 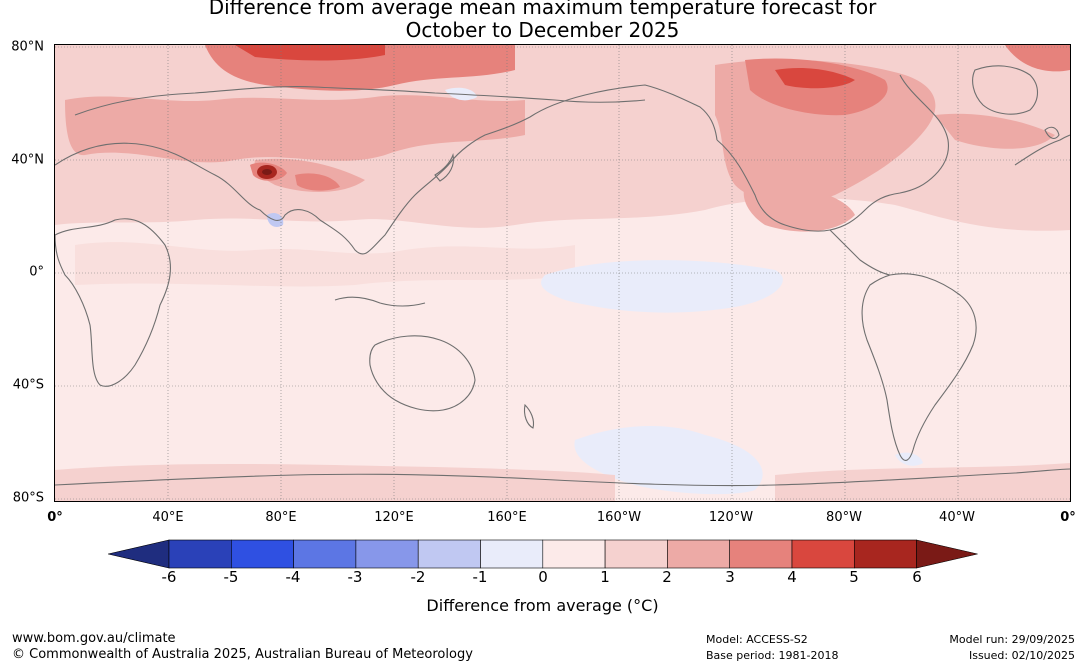 What do you see at coordinates (444, 167) in the screenshot?
I see `japan-coast` at bounding box center [444, 167].